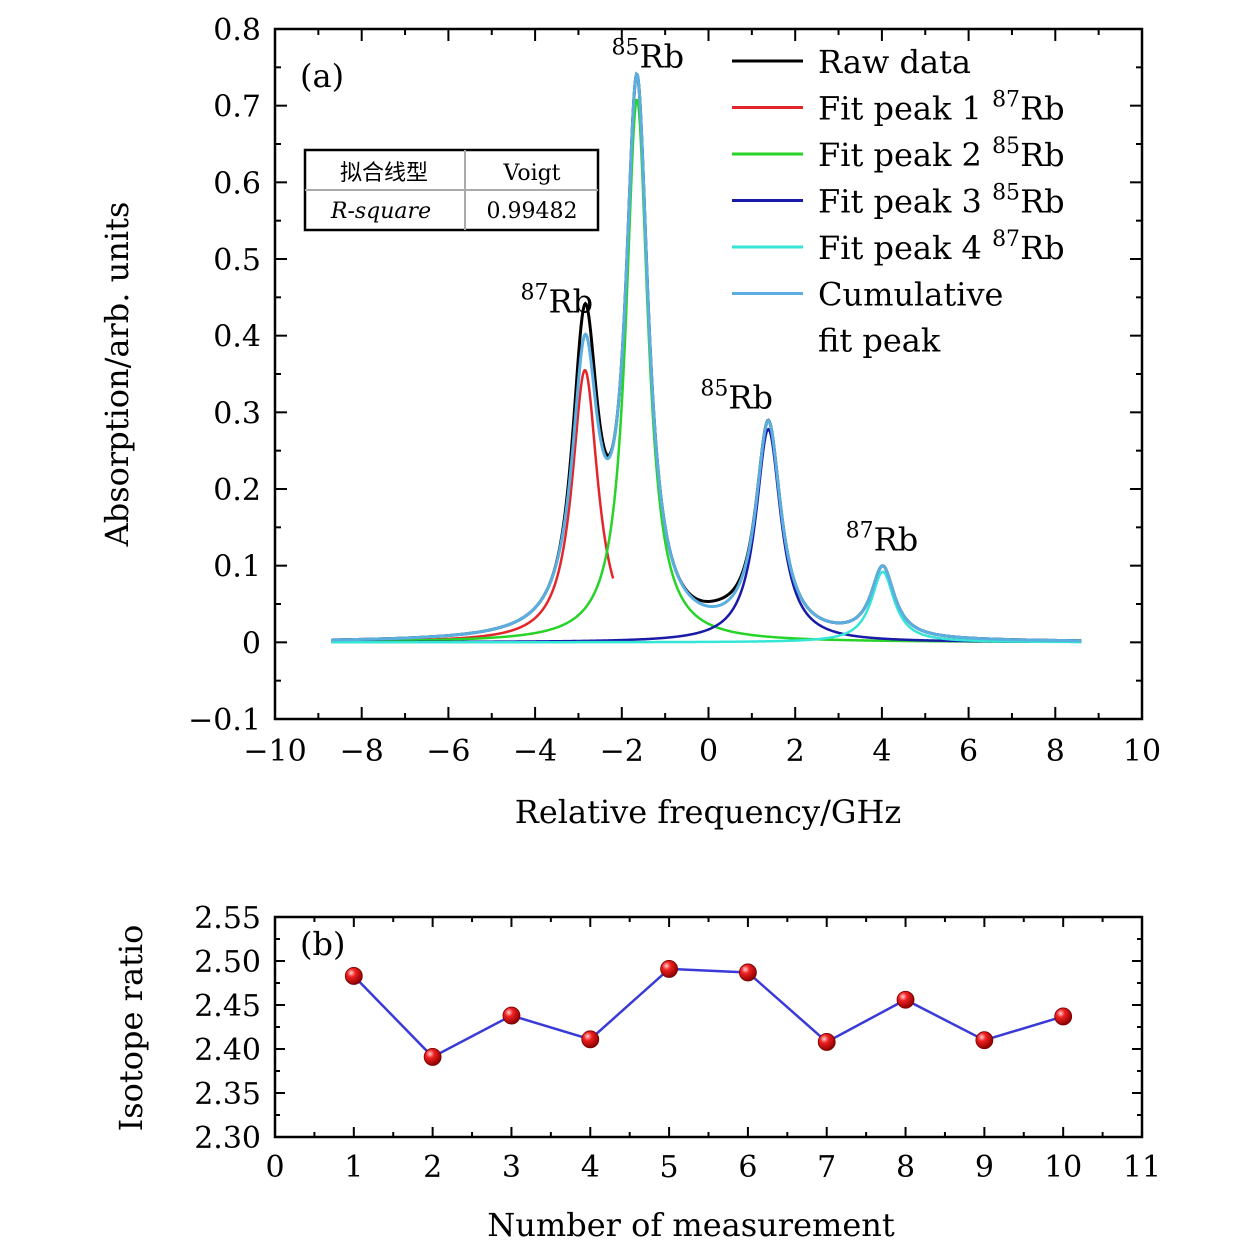  I want to click on a-annotations: 87Rb 85Rb 85Rb 87Rb, so click(719, 296).